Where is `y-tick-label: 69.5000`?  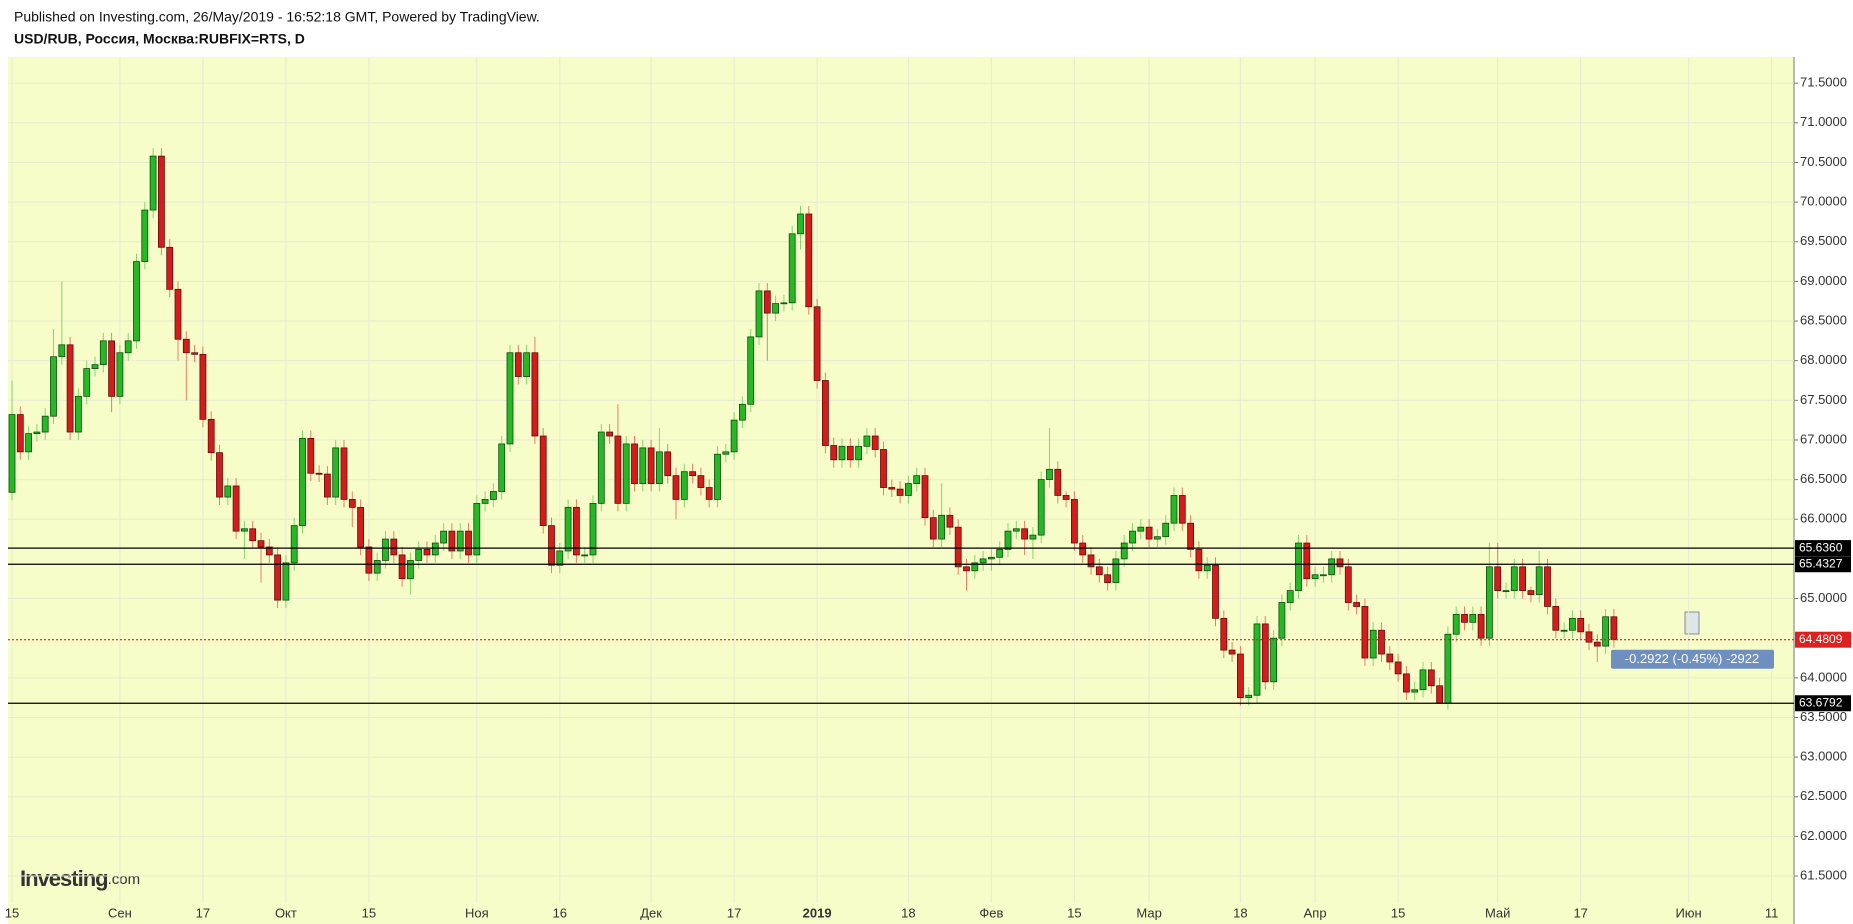
y-tick-label: 69.5000 is located at coordinates (1823, 240).